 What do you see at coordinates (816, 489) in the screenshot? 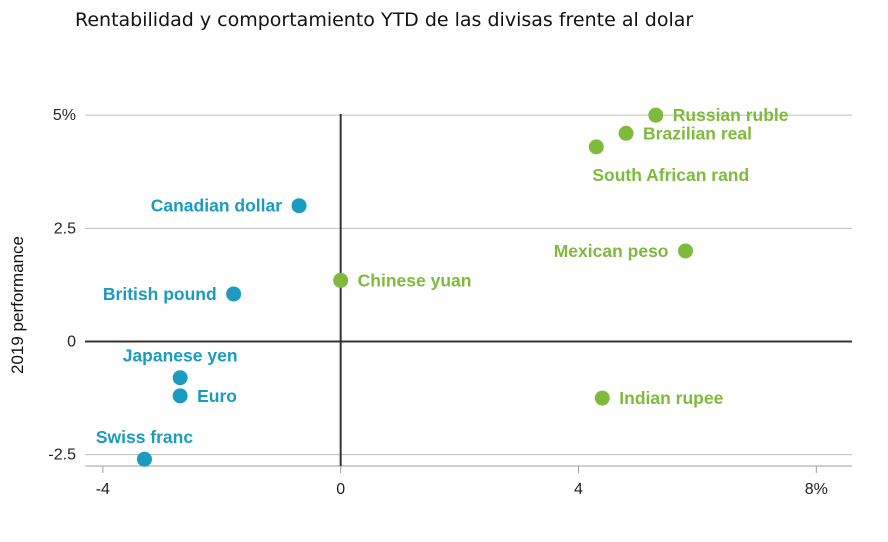
I see `x-tick-label: 8%` at bounding box center [816, 489].